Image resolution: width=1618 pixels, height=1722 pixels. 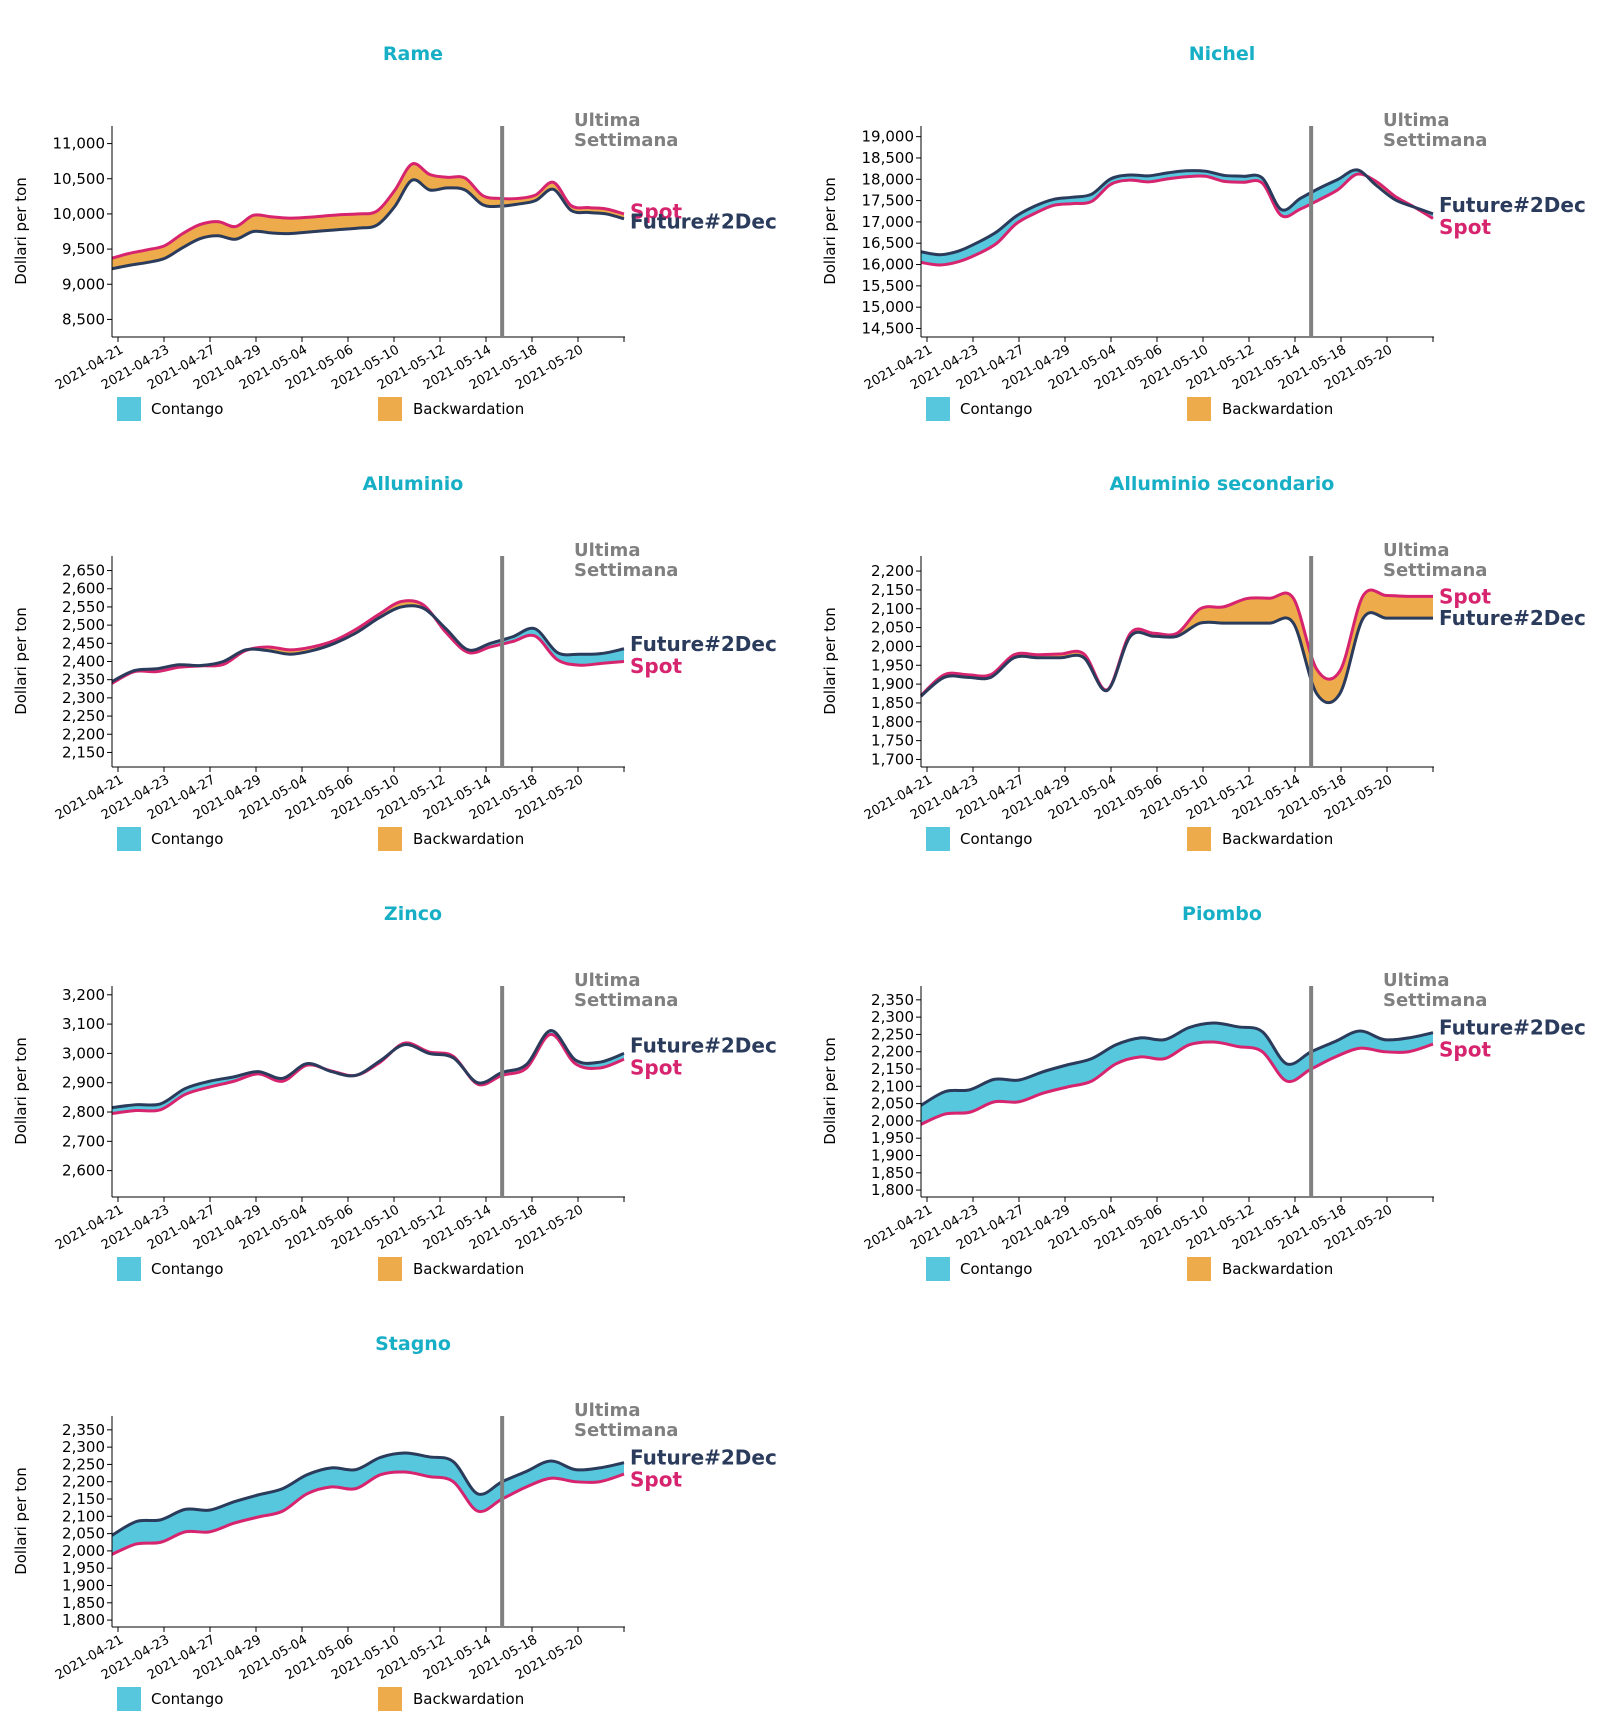 I want to click on y-tick-label: 2,050, so click(x=83, y=1534).